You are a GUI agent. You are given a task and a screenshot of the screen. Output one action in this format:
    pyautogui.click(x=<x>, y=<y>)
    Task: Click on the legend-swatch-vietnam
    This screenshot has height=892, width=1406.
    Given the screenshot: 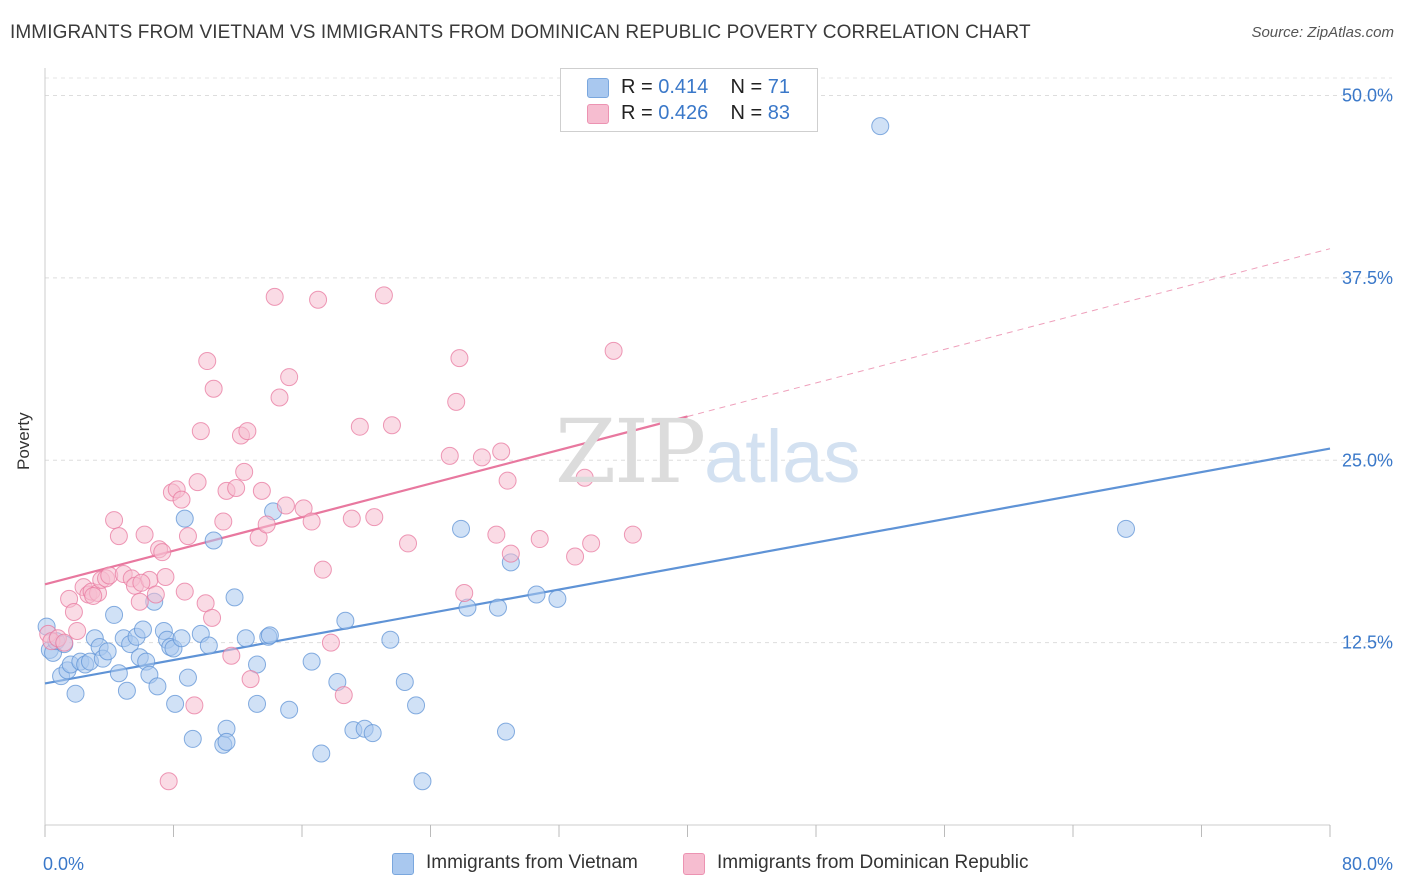 What is the action you would take?
    pyautogui.click(x=598, y=88)
    